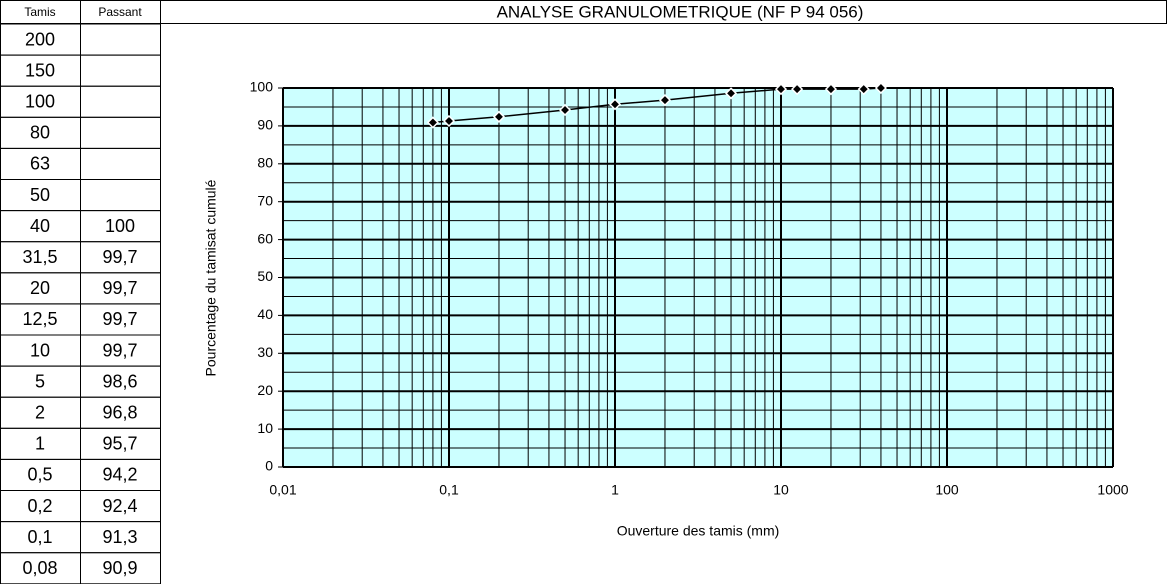 The width and height of the screenshot is (1168, 584). Describe the element at coordinates (947, 490) in the screenshot. I see `x-tick-label: 100` at that location.